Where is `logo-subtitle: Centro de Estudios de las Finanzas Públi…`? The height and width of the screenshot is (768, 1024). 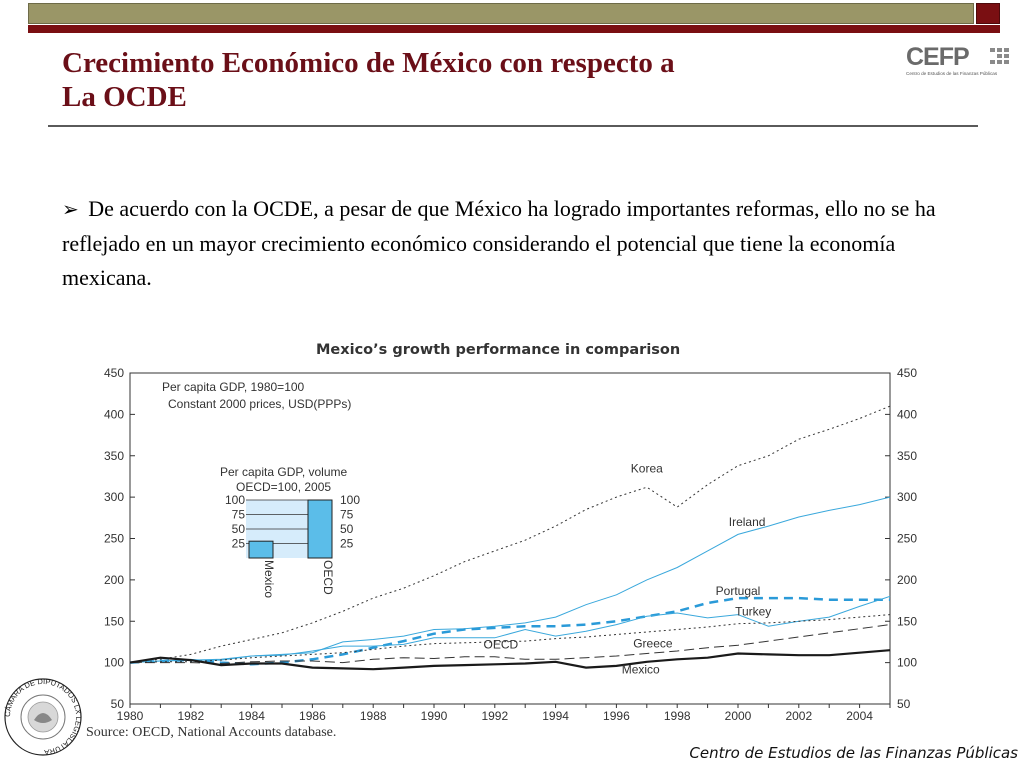 logo-subtitle: Centro de Estudios de las Finanzas Públi… is located at coordinates (952, 73).